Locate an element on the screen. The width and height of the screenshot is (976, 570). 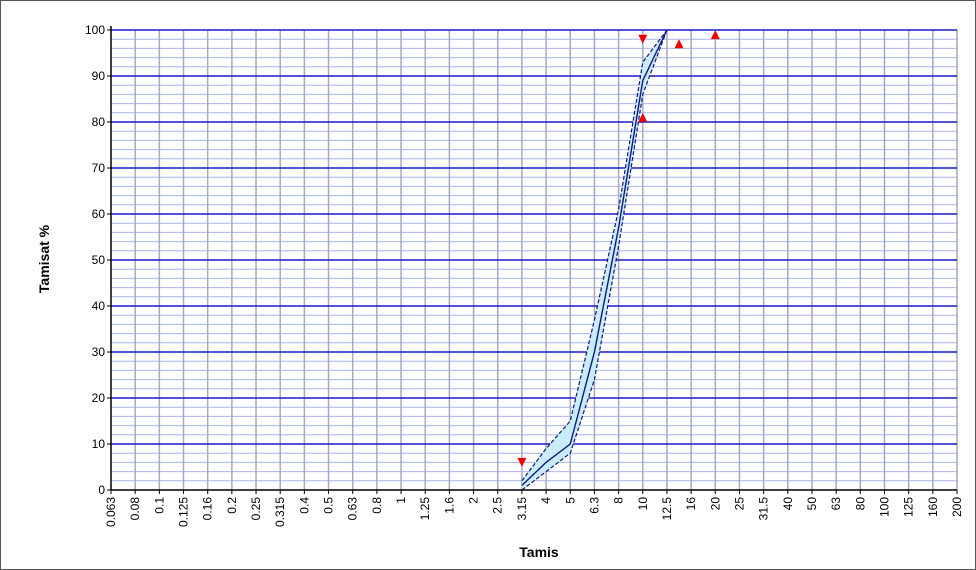
y-tick-label: 20 is located at coordinates (99, 398).